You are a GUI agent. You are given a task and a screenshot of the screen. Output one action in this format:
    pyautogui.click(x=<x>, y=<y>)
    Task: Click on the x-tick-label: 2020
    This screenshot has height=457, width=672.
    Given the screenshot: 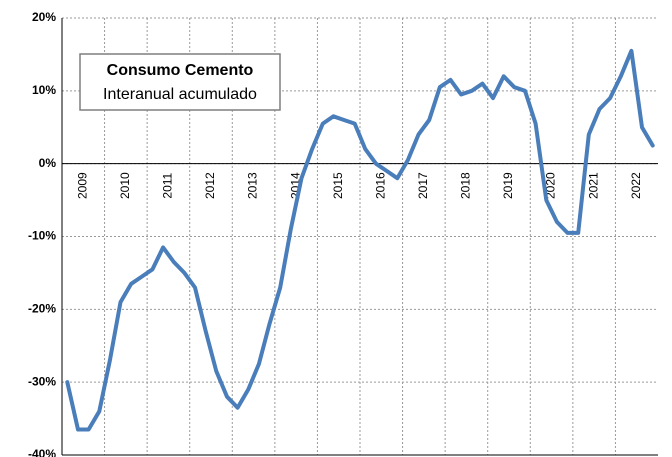 What is the action you would take?
    pyautogui.click(x=551, y=185)
    